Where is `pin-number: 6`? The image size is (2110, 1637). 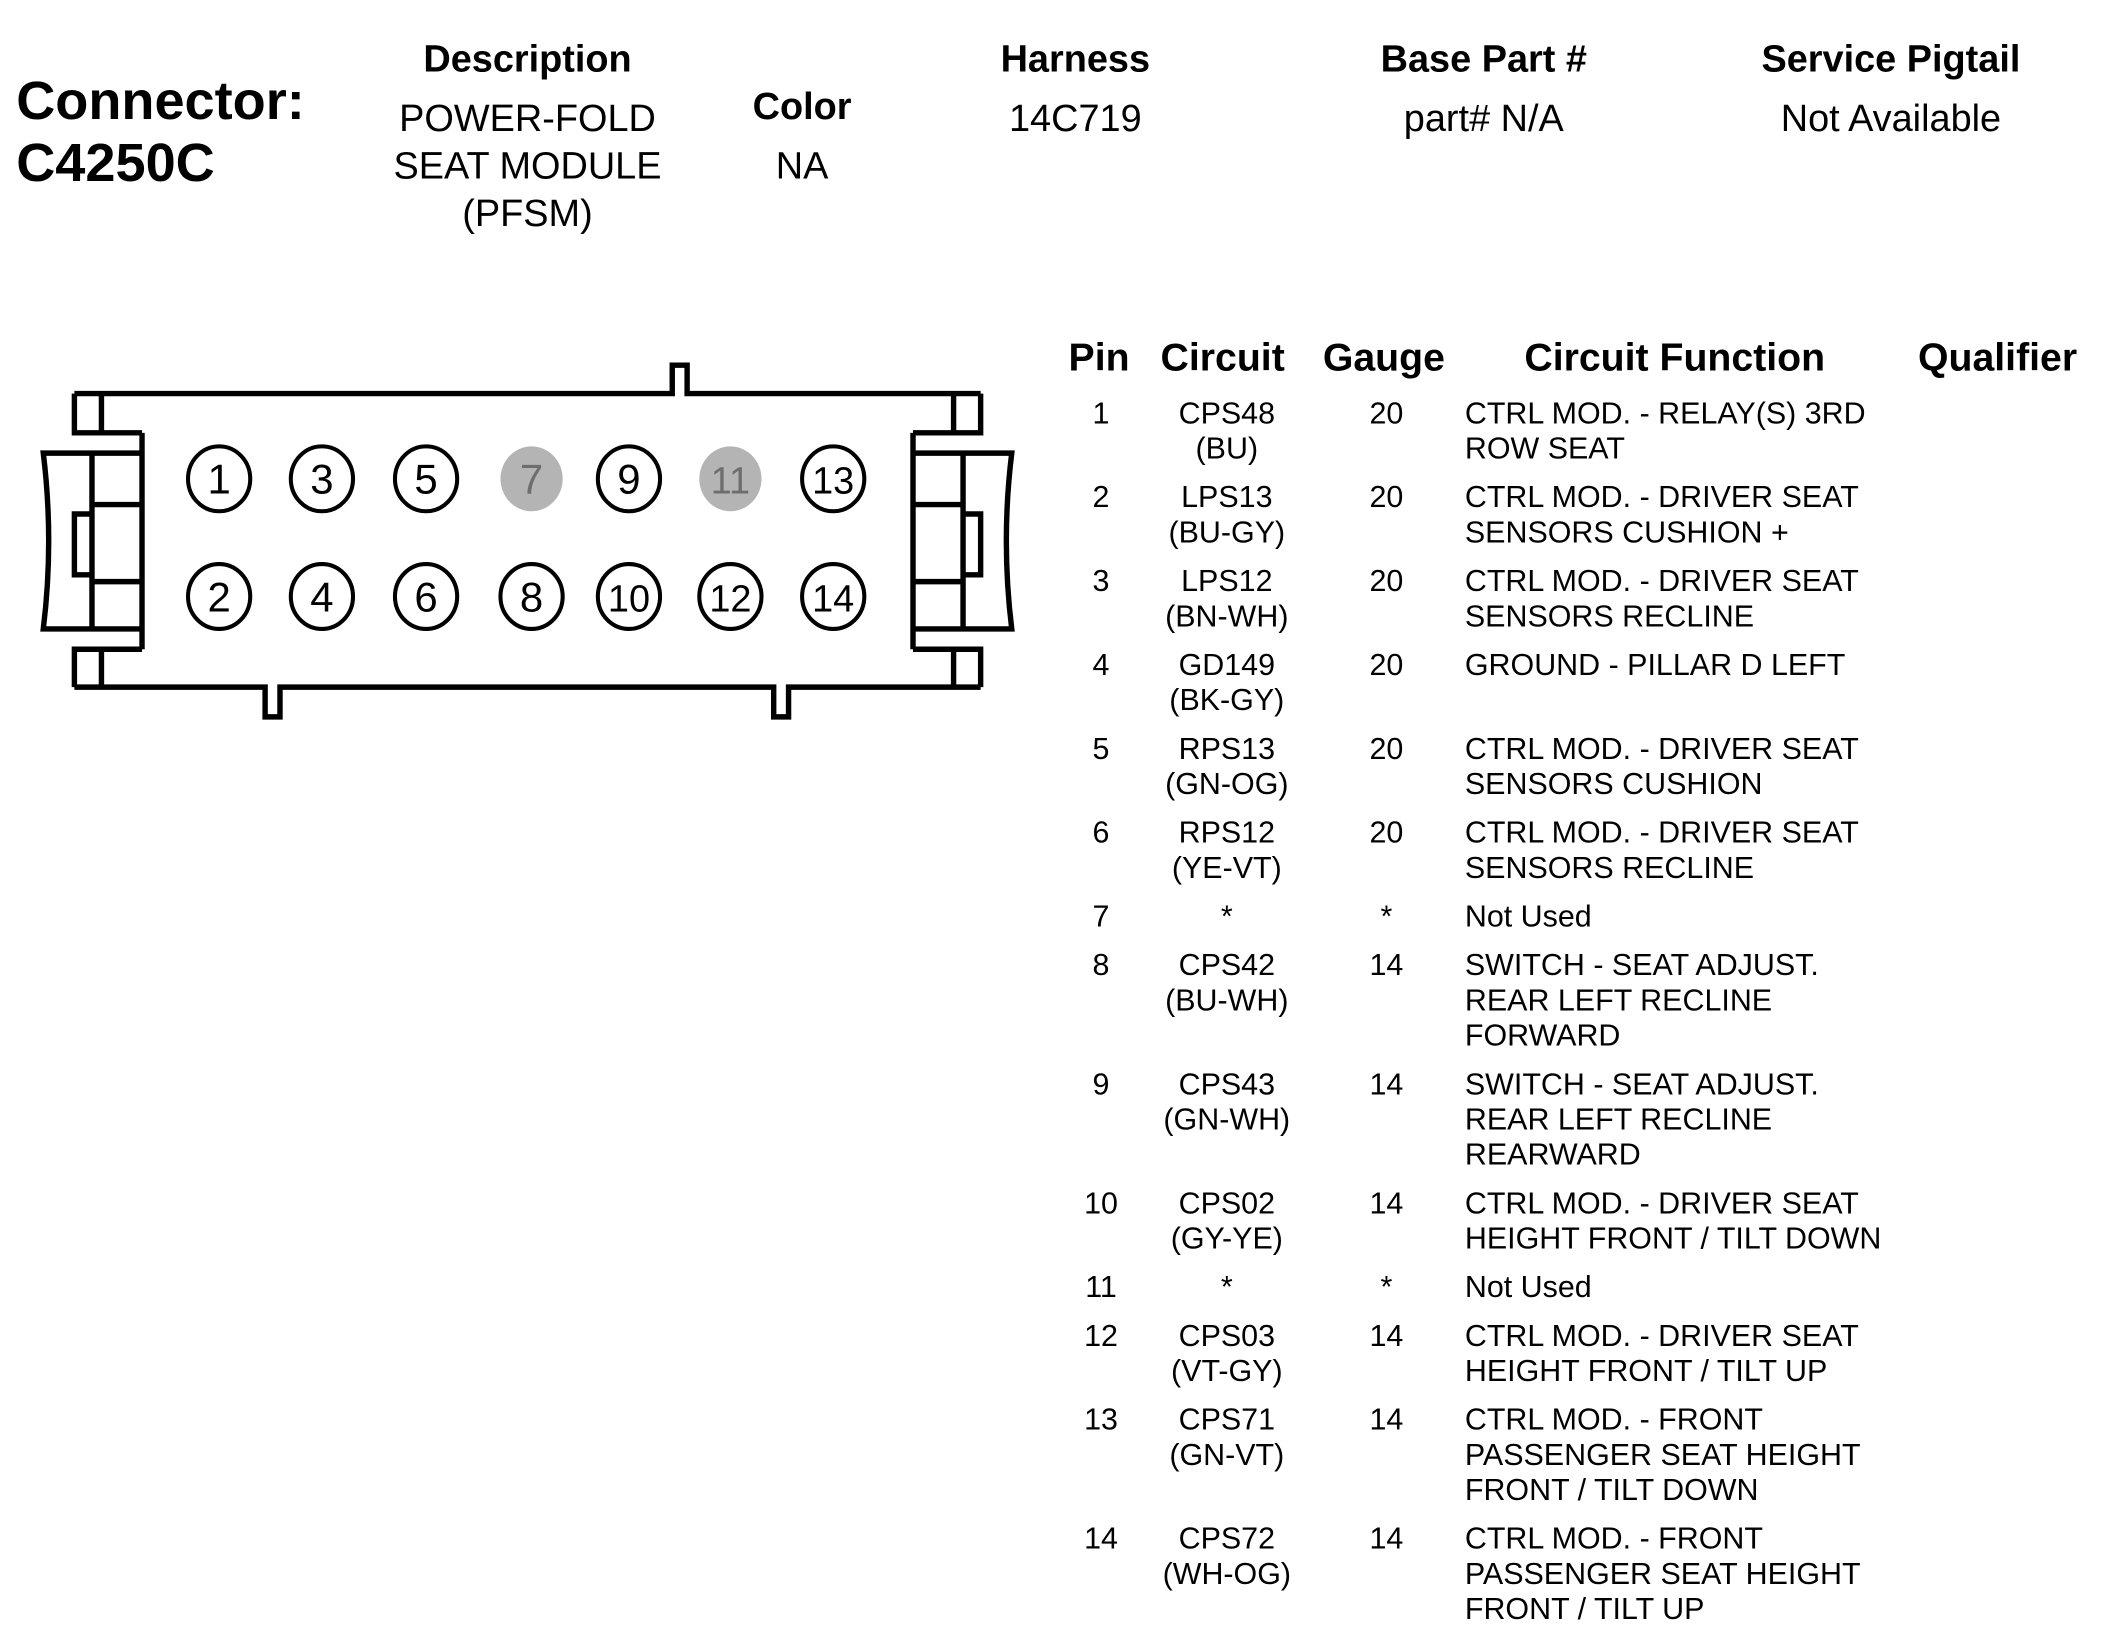 pin-number: 6 is located at coordinates (425, 596).